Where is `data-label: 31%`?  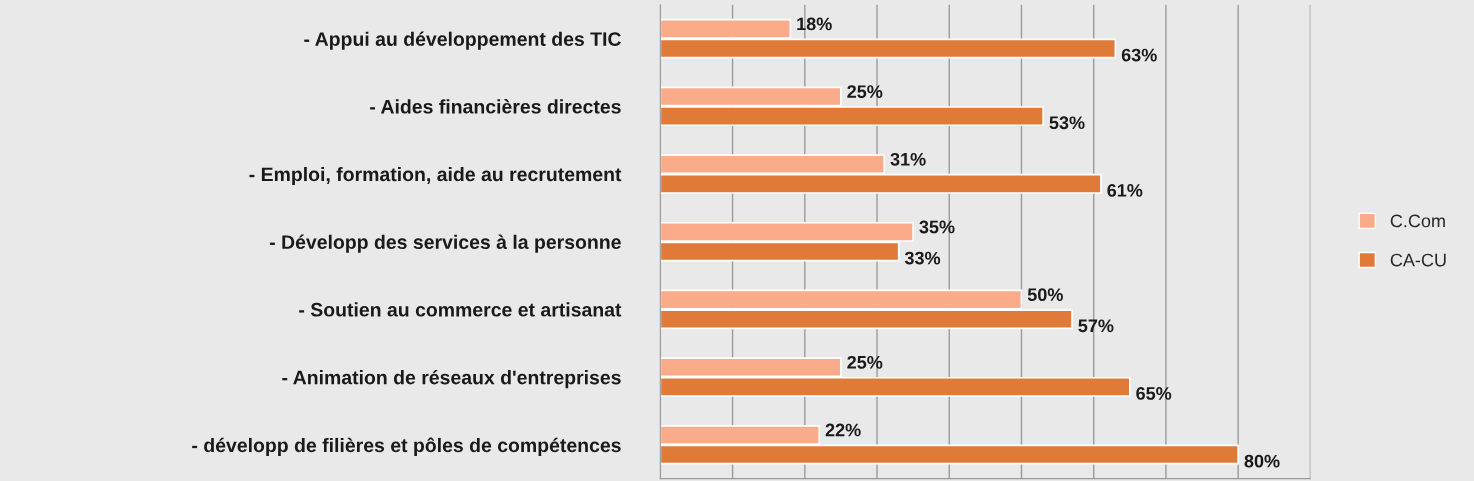 data-label: 31% is located at coordinates (908, 159).